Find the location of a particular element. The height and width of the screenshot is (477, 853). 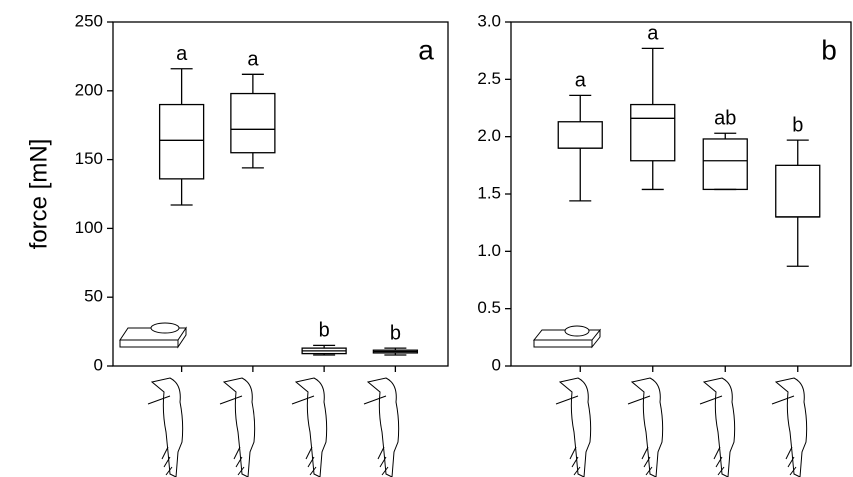

panel-label: b is located at coordinates (829, 49).